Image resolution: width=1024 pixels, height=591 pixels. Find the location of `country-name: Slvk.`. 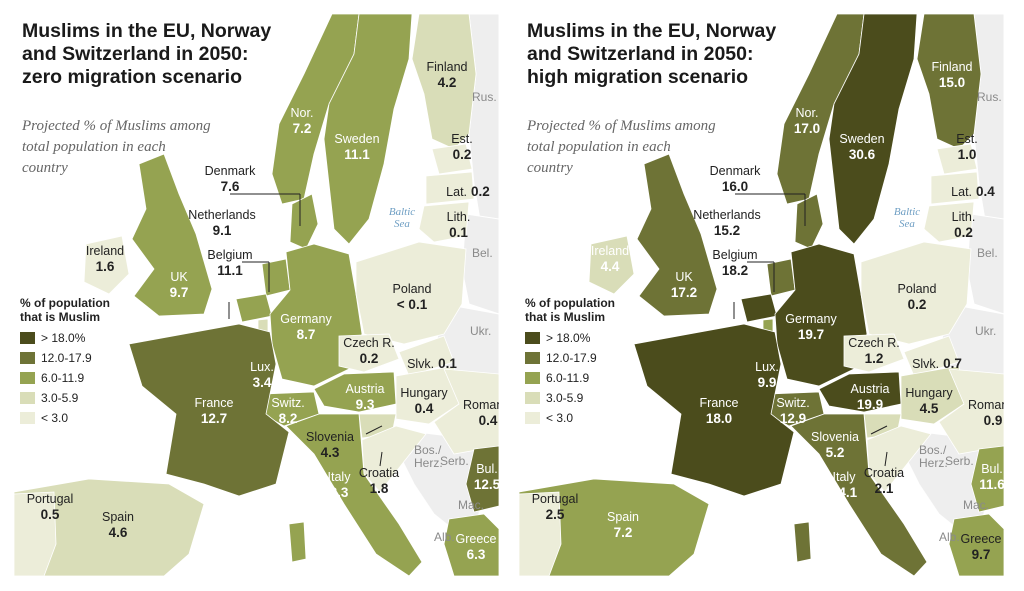

country-name: Slvk. is located at coordinates (421, 364).